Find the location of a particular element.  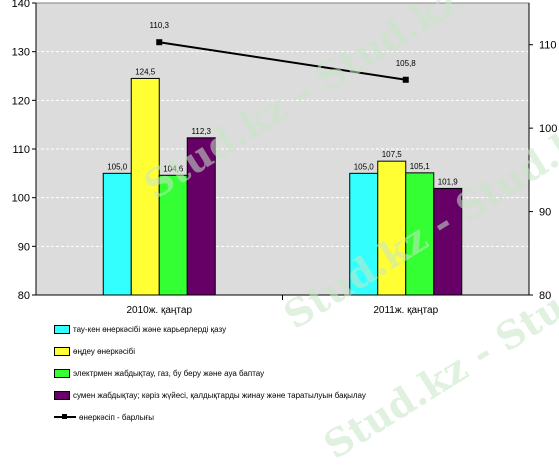

y-tick-label: 130 is located at coordinates (21, 53).